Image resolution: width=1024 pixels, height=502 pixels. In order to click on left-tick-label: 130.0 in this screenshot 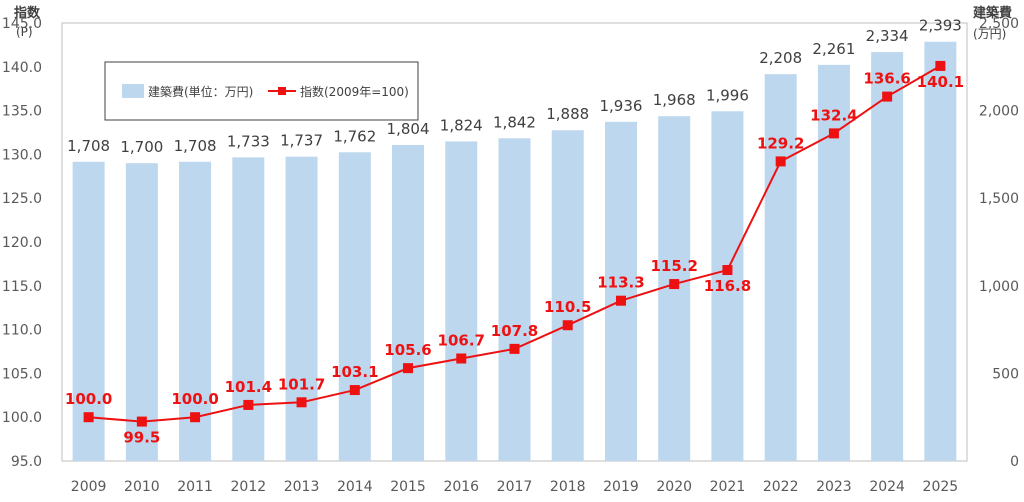, I will do `click(22, 155)`.